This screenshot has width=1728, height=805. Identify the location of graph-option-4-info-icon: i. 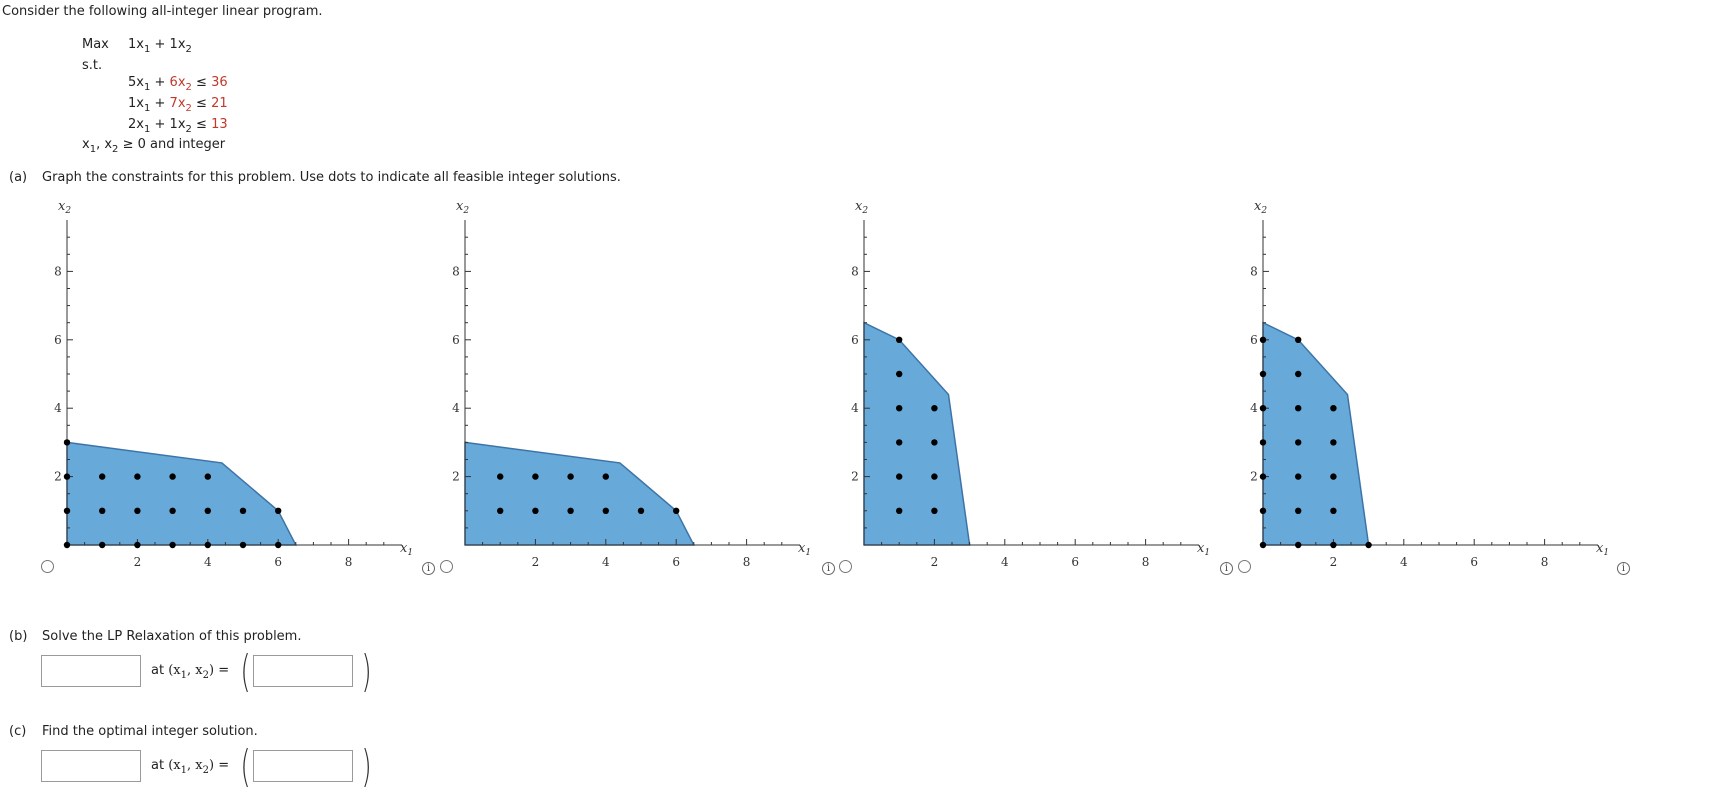
(1623, 568).